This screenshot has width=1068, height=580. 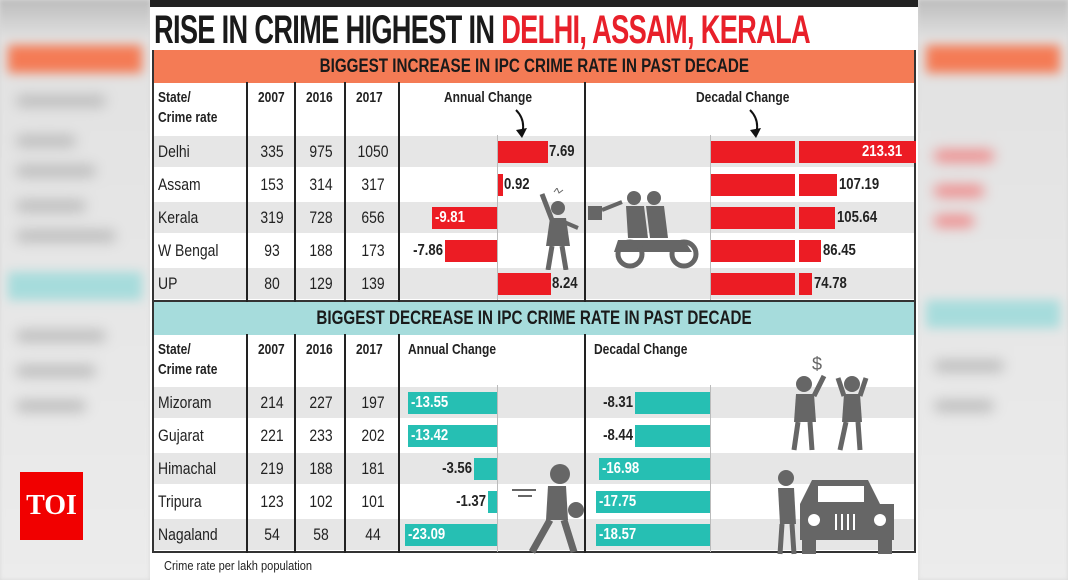 I want to click on decadal-change-label: -8.44, so click(x=617, y=435).